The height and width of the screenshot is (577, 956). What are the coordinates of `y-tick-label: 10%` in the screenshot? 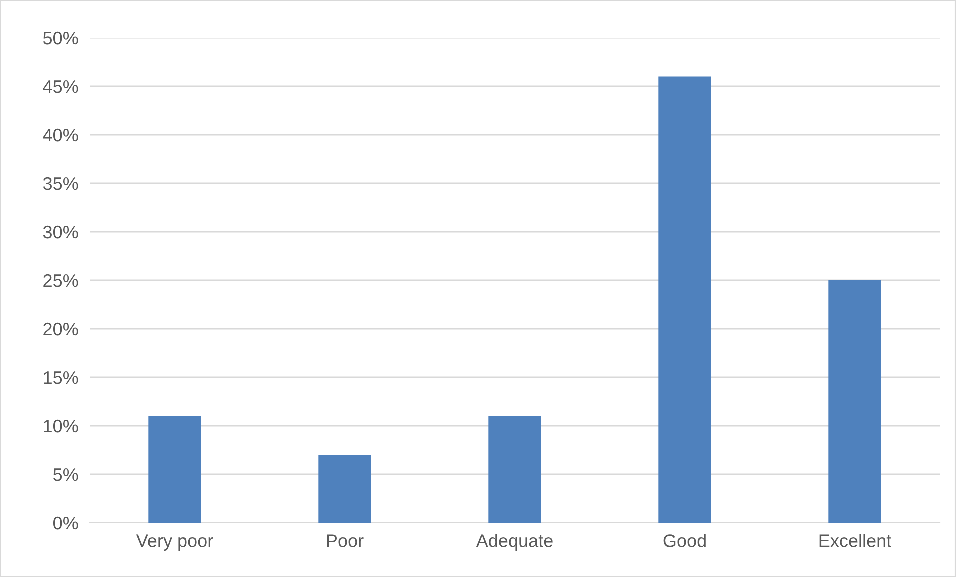 It's located at (61, 426).